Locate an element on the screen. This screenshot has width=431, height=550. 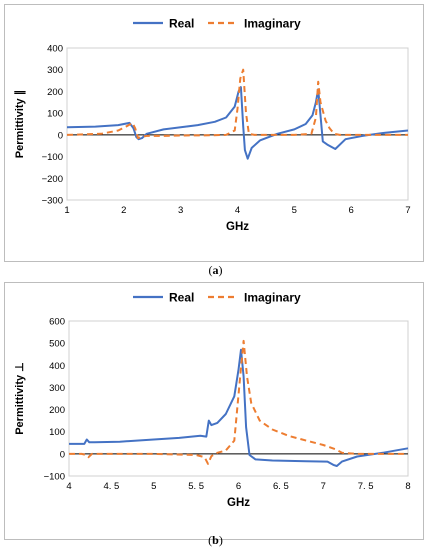
y-tick-label: 500 is located at coordinates (57, 344).